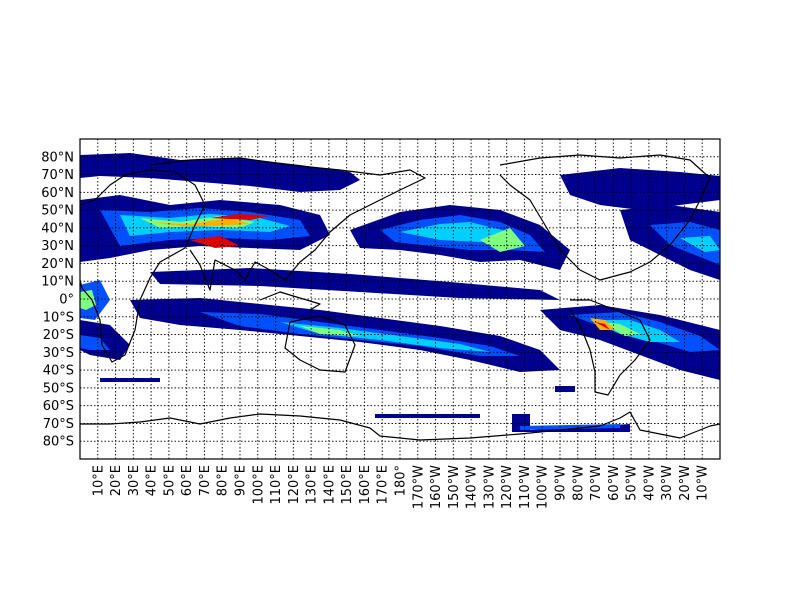  Describe the element at coordinates (667, 483) in the screenshot. I see `longitude-label: 30°W` at that location.